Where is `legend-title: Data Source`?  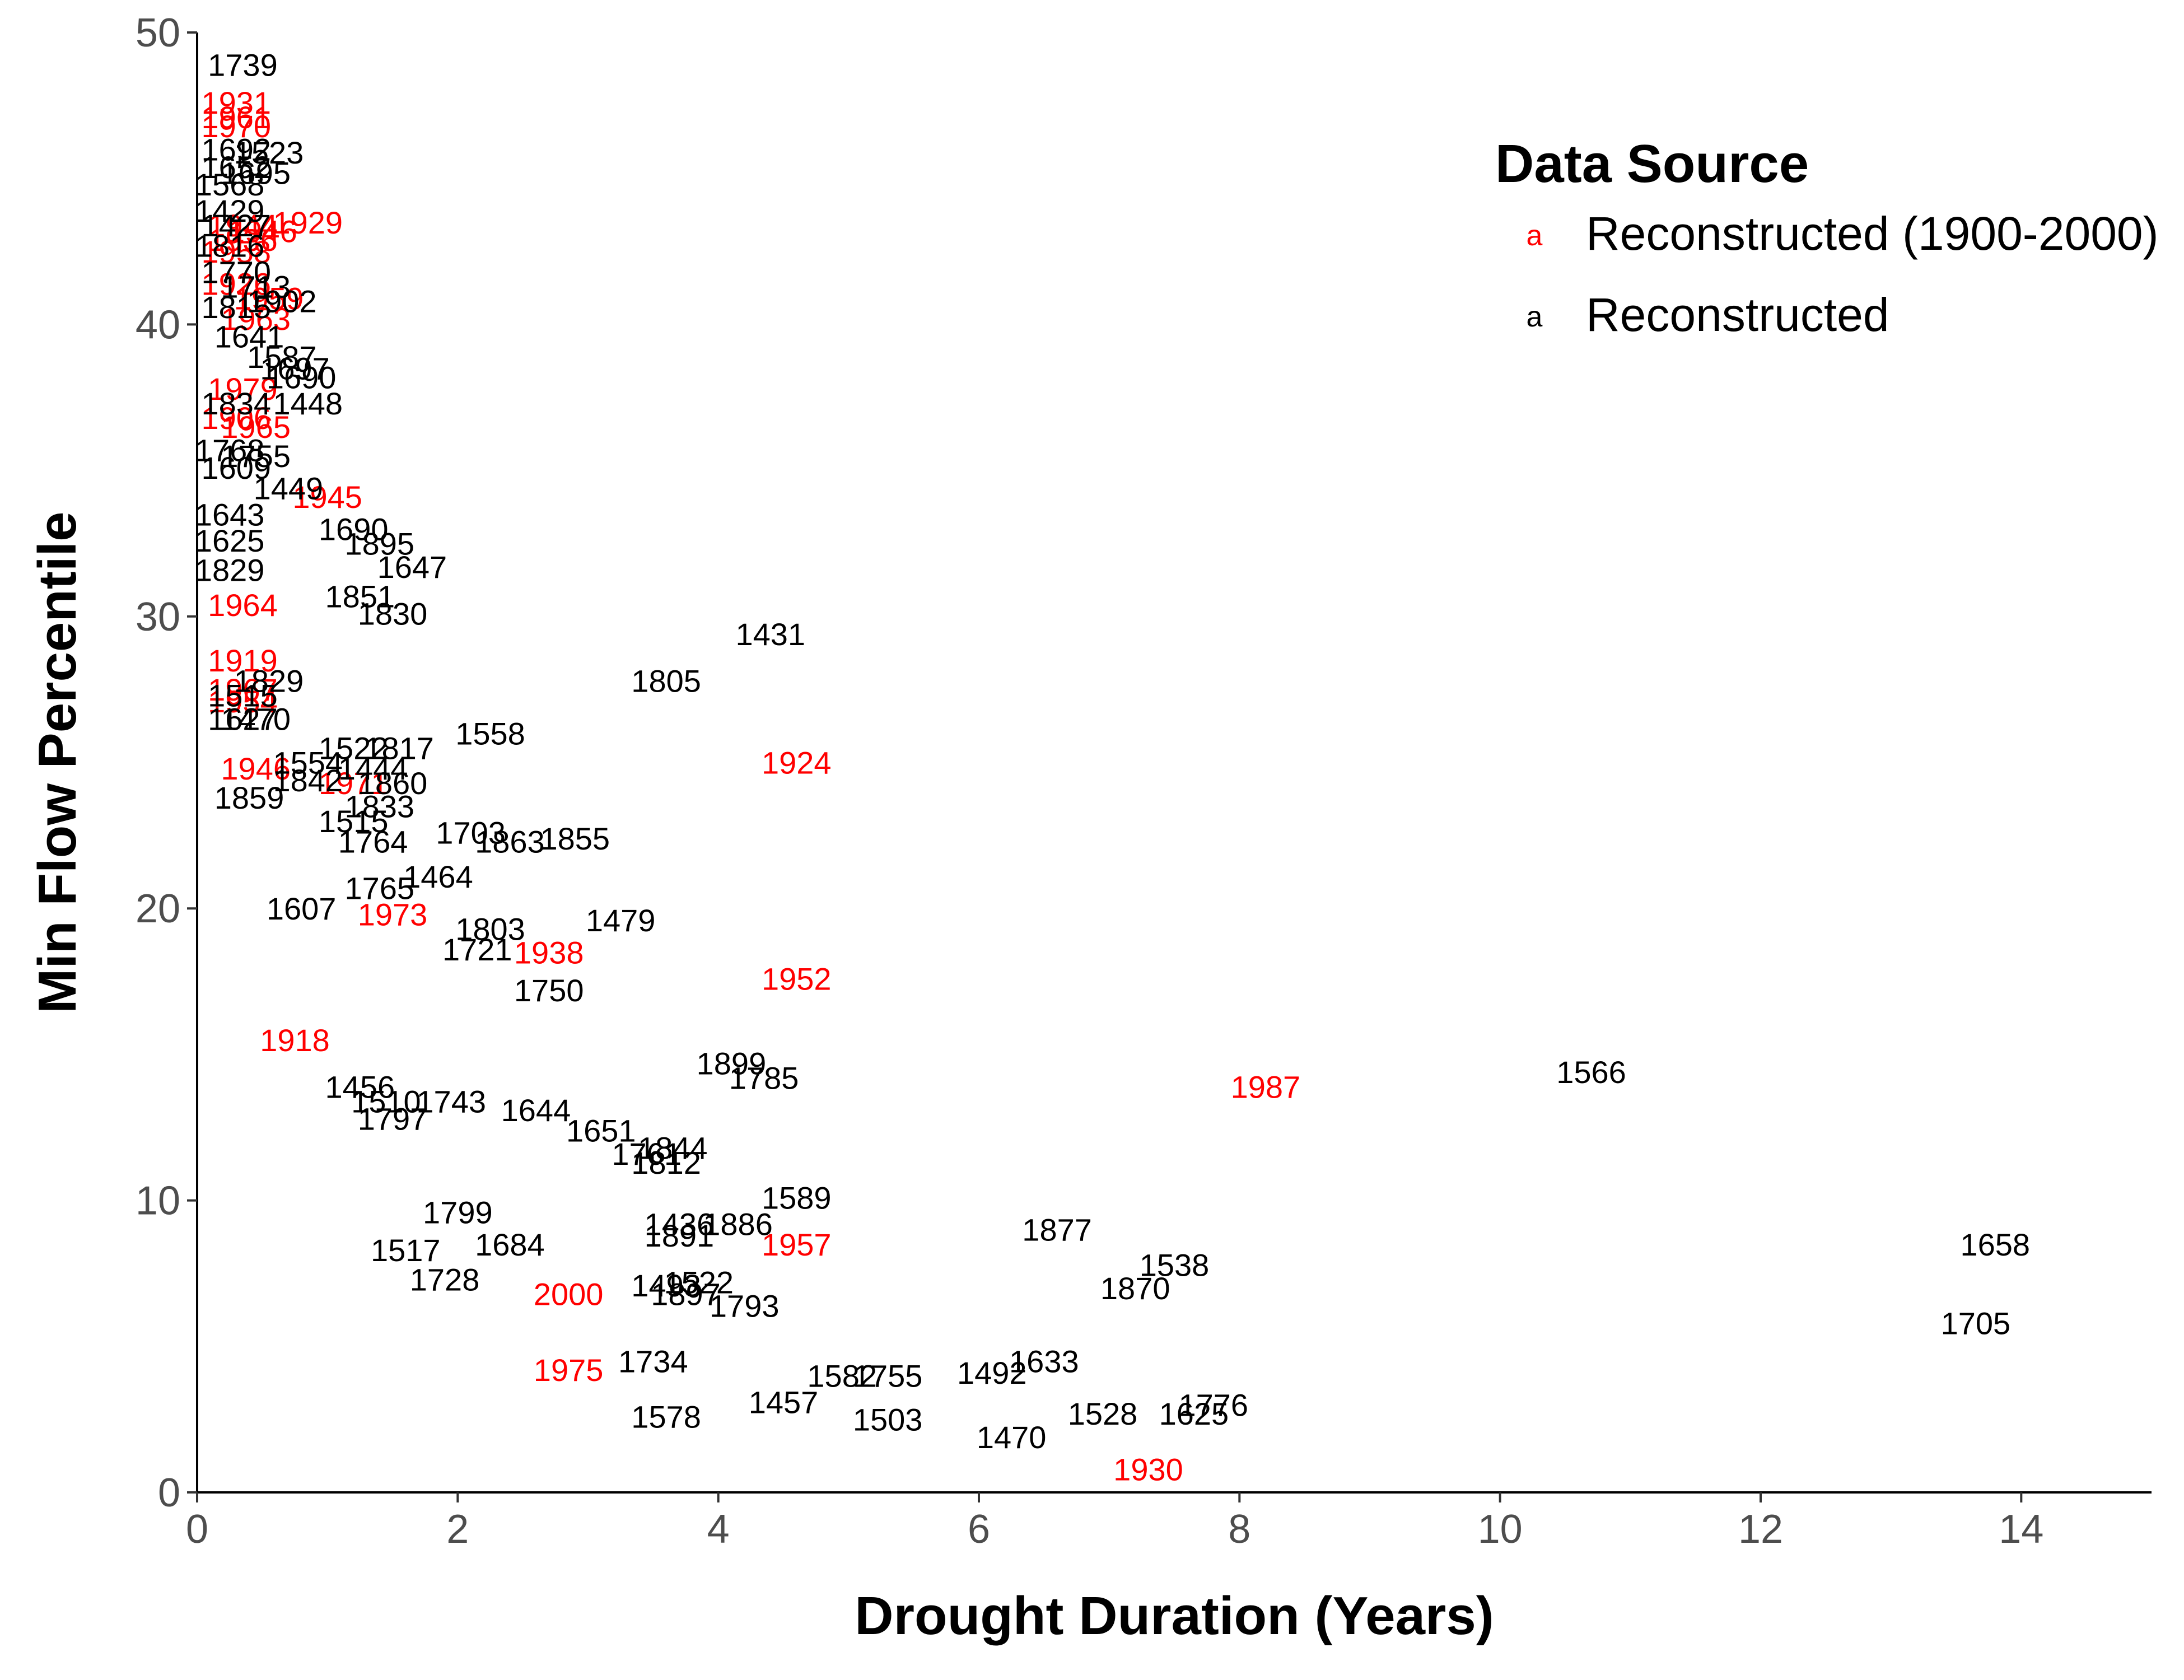
legend-title: Data Source is located at coordinates (1652, 164).